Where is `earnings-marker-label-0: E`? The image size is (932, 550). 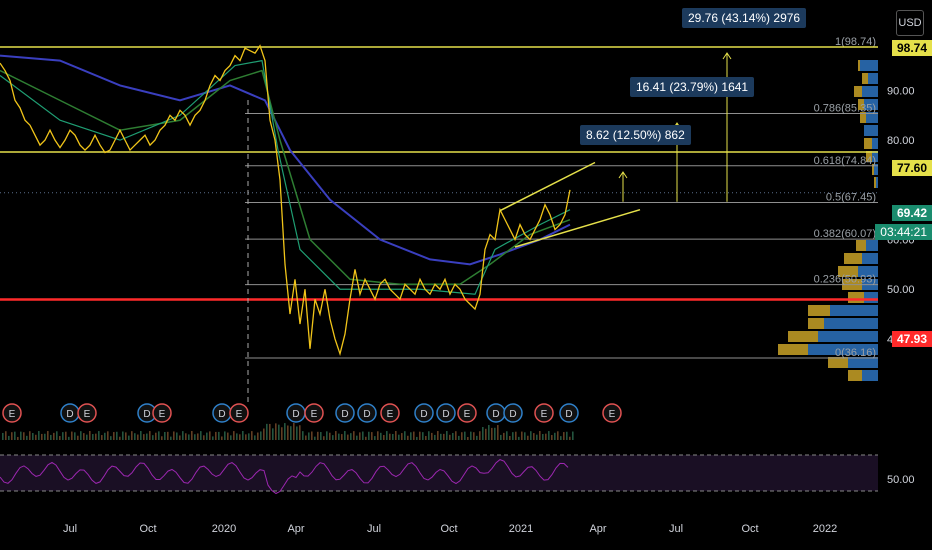 earnings-marker-label-0: E is located at coordinates (12, 414).